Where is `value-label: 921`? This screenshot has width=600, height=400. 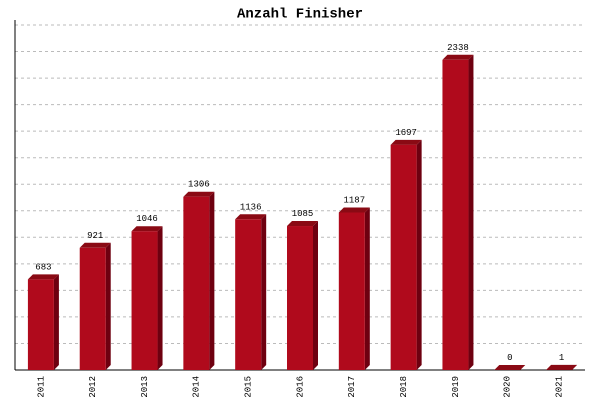
value-label: 921 is located at coordinates (95, 236).